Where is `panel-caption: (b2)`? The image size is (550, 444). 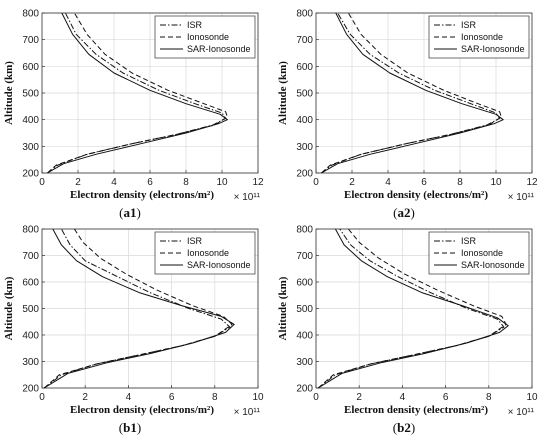 panel-caption: (b2) is located at coordinates (404, 427).